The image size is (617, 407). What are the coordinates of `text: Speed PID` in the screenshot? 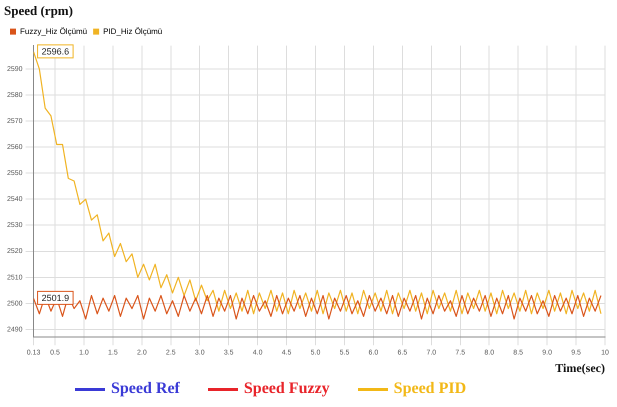 It's located at (430, 389).